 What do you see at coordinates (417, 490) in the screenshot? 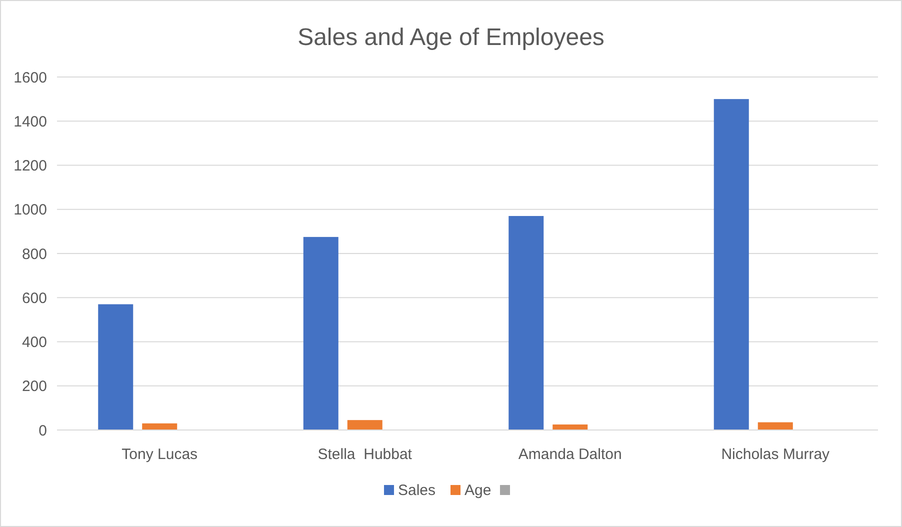
I see `legend-label: Sales` at bounding box center [417, 490].